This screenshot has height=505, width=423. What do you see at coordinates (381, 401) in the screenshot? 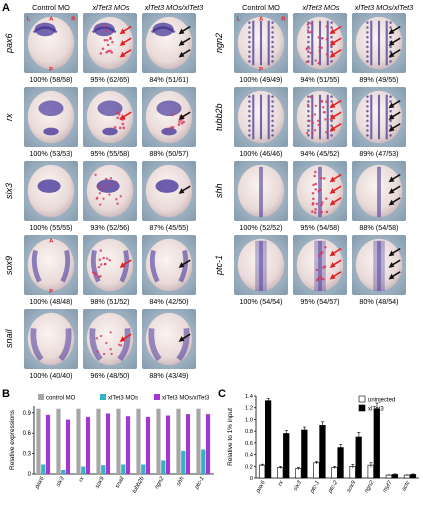
I see `c-legend-label: uninjected` at bounding box center [381, 401].